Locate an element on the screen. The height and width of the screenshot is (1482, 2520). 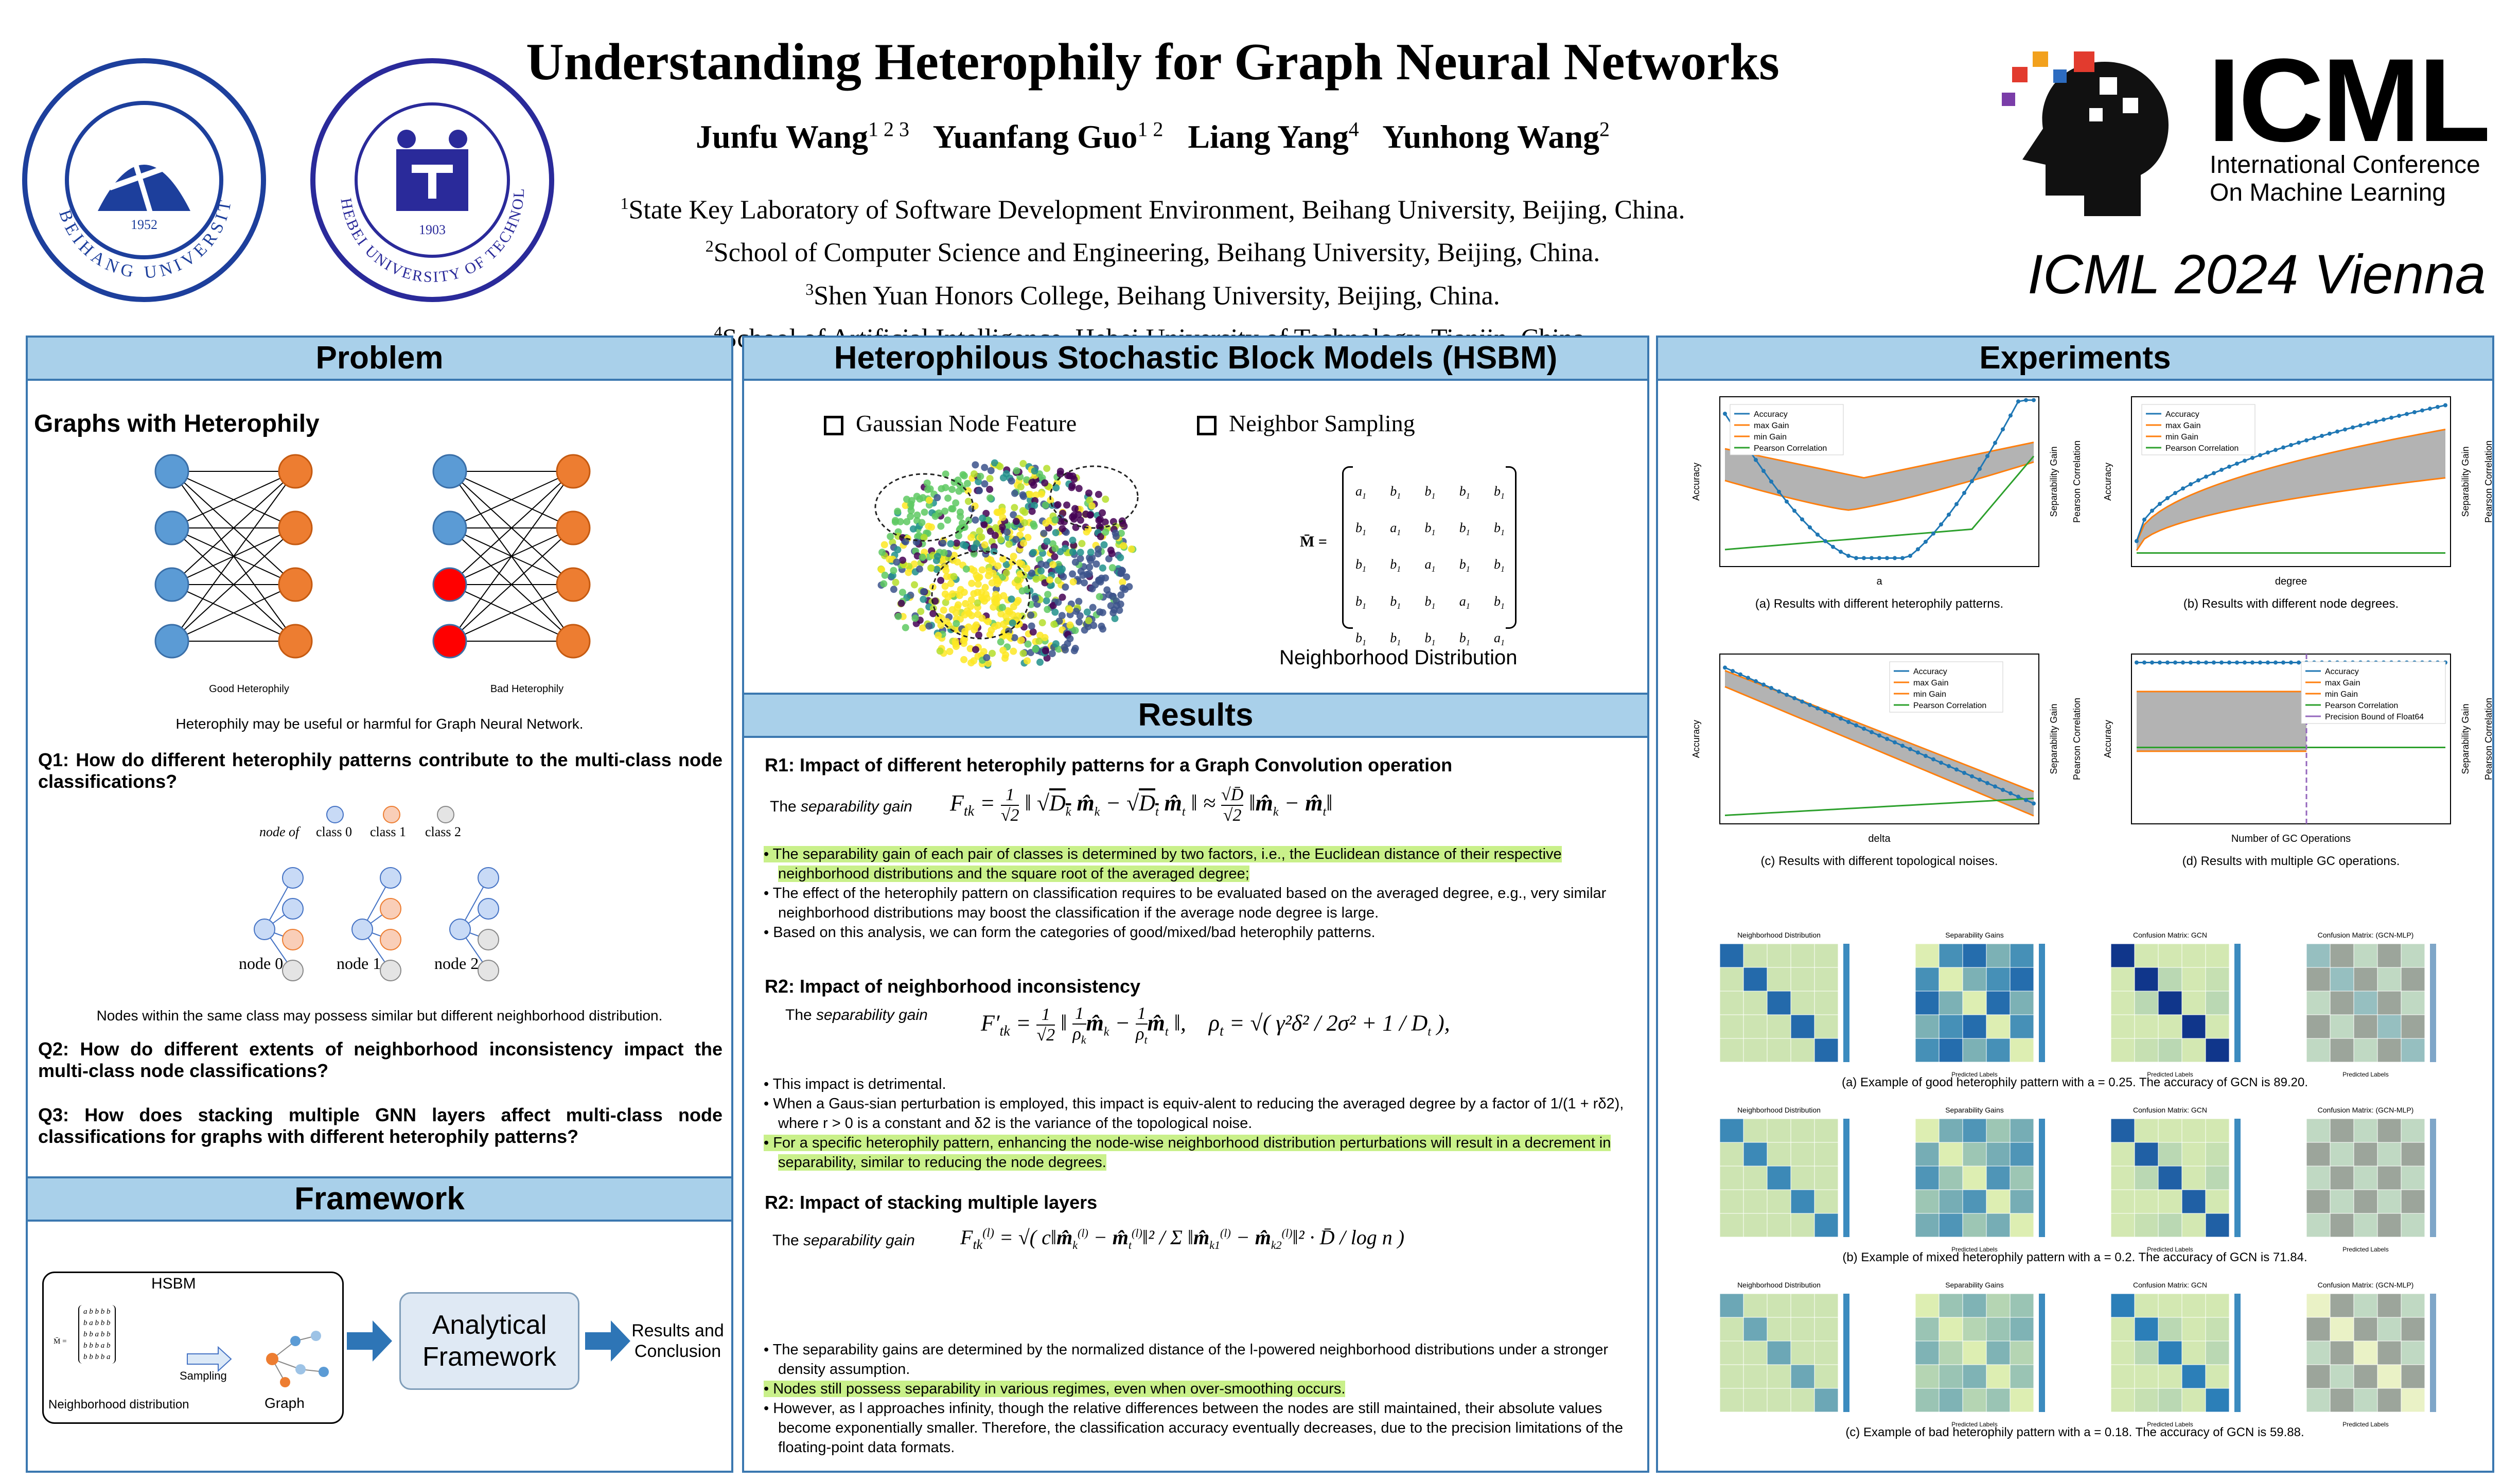
legend-label: Accuracy is located at coordinates (1930, 671).